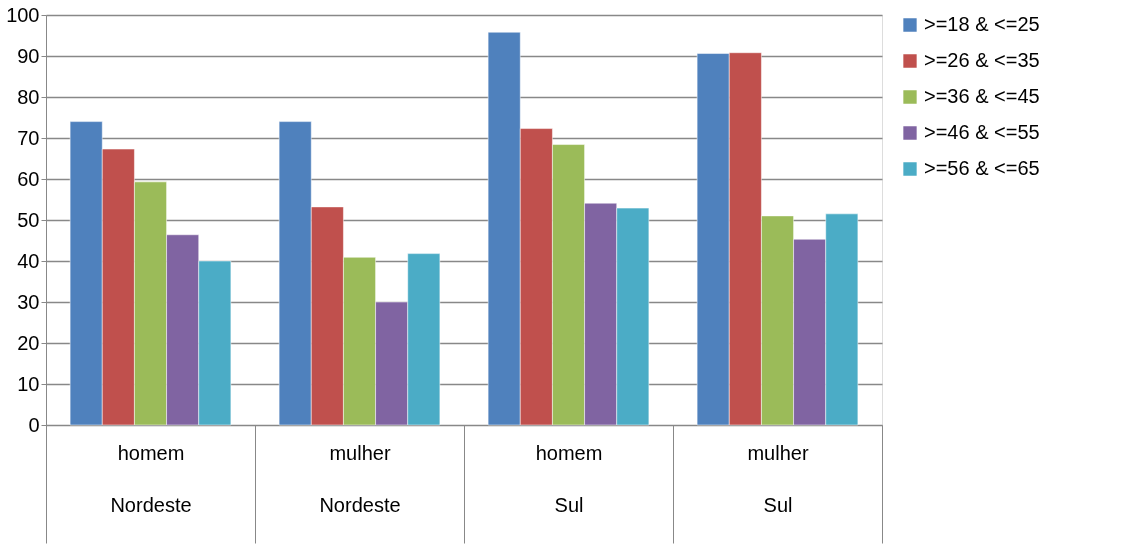 The height and width of the screenshot is (558, 1138). Describe the element at coordinates (28, 301) in the screenshot. I see `y-tick-label: 30` at that location.